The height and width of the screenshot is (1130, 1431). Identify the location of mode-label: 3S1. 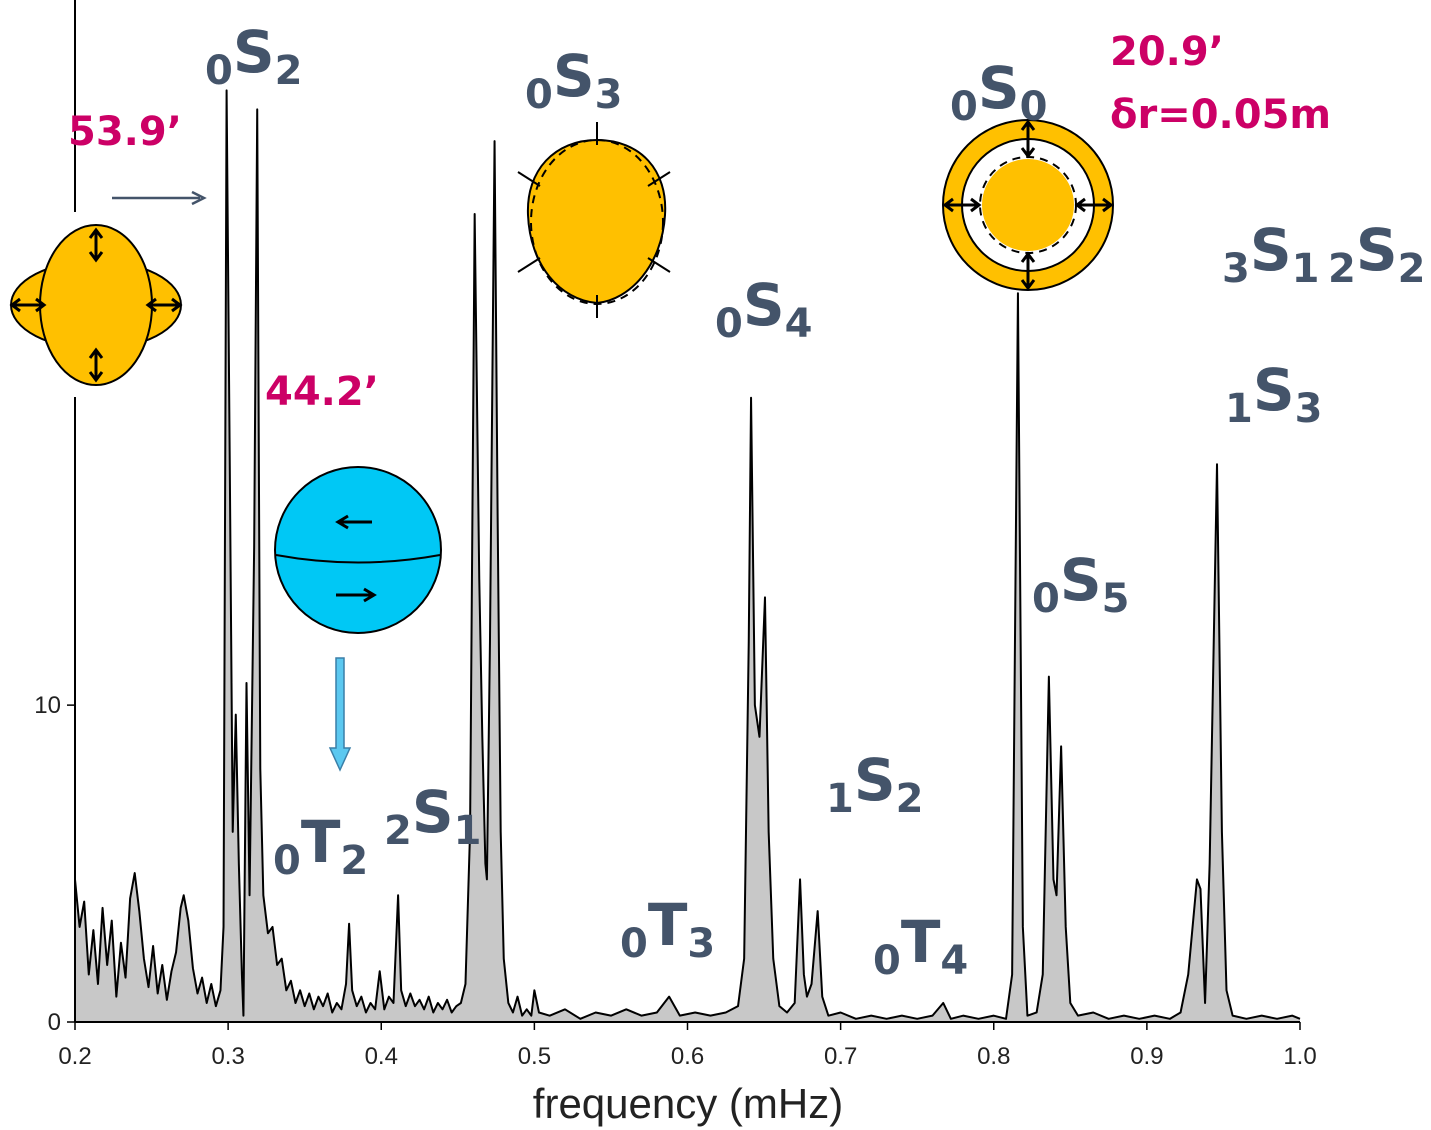
(1270, 254).